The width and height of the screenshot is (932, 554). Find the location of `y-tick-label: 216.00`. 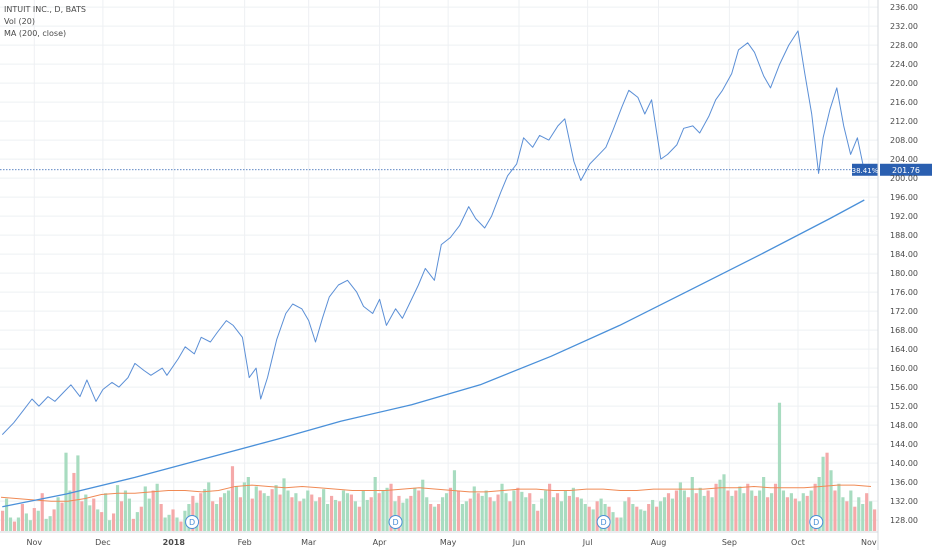

y-tick-label: 216.00 is located at coordinates (904, 102).